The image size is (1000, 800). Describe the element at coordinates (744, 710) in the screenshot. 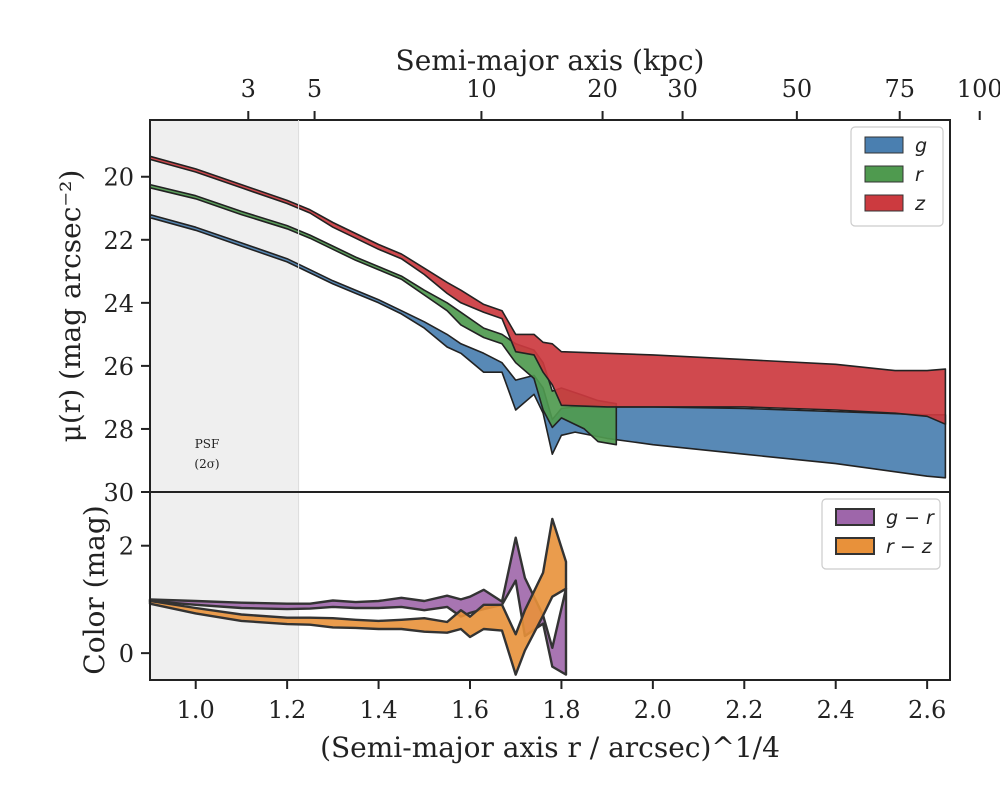

I see `x-tick-label: 2.2` at that location.